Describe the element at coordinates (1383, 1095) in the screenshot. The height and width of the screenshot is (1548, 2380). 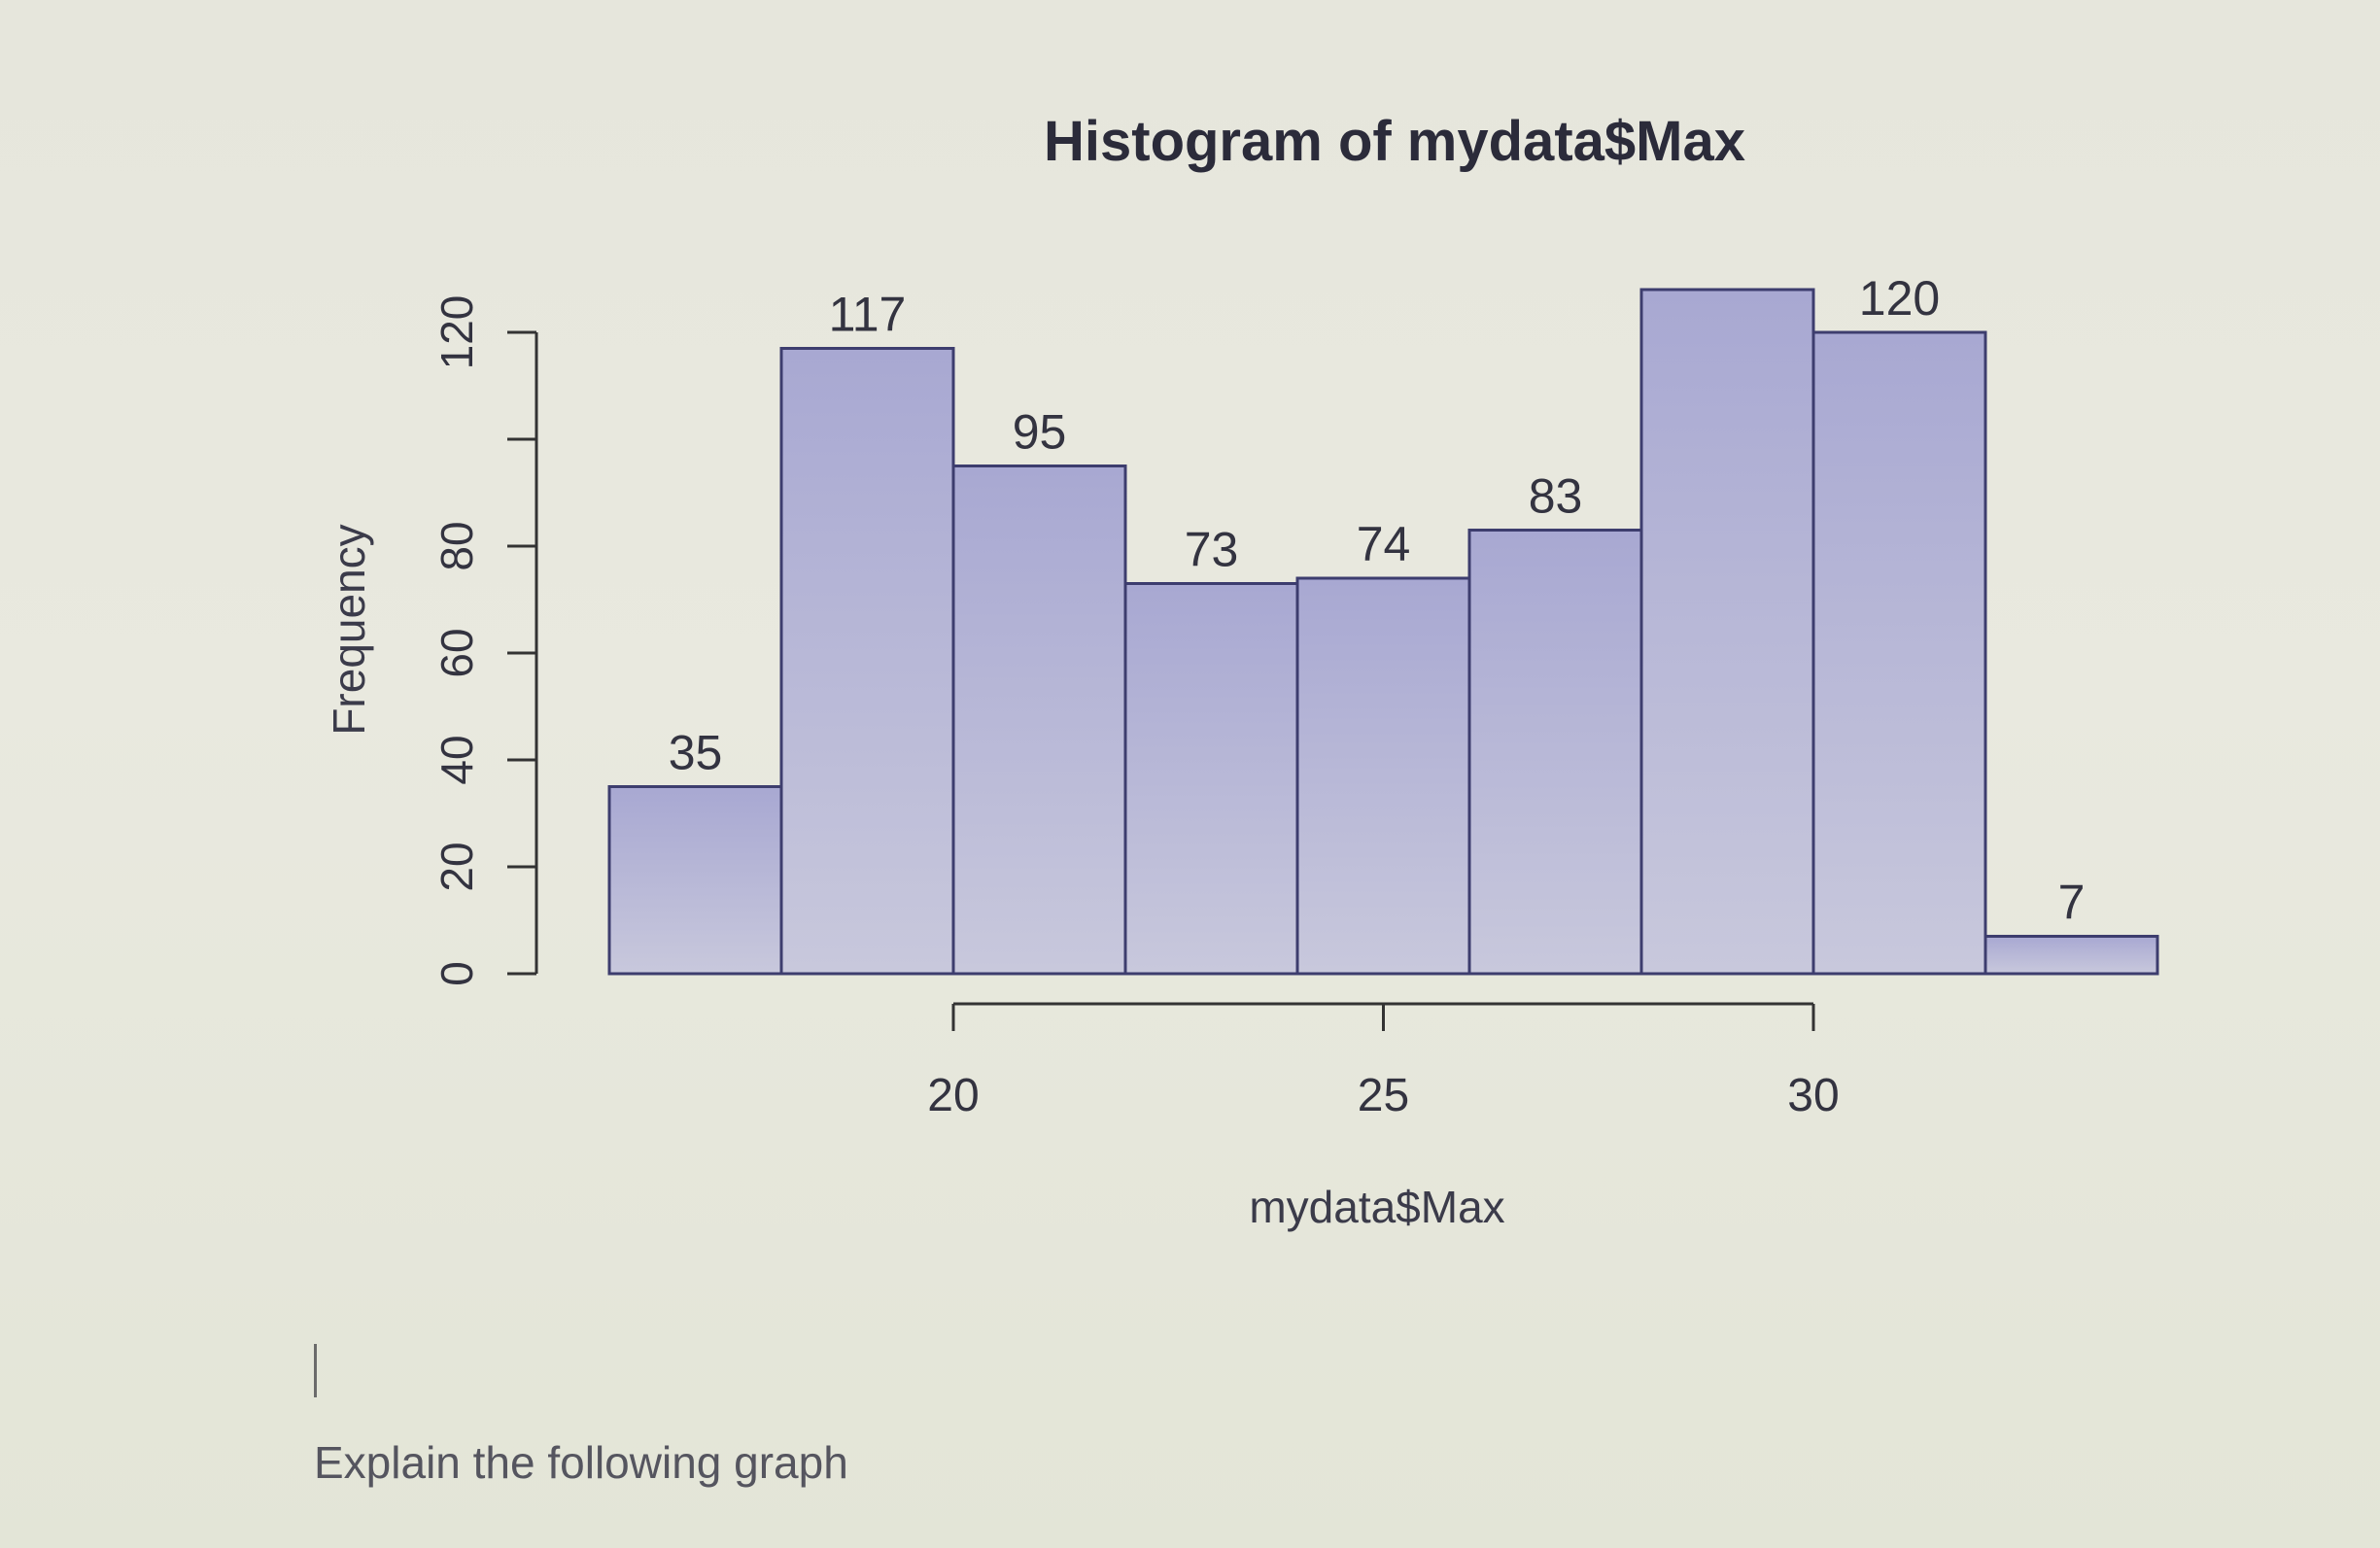
I see `x-tick-label: 25` at that location.